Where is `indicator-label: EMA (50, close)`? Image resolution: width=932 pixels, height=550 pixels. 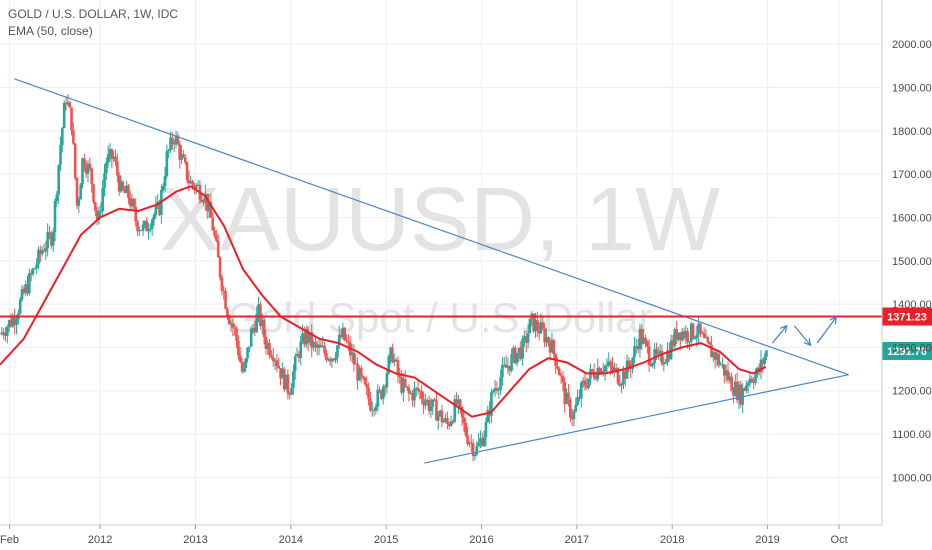
indicator-label: EMA (50, close) is located at coordinates (50, 31).